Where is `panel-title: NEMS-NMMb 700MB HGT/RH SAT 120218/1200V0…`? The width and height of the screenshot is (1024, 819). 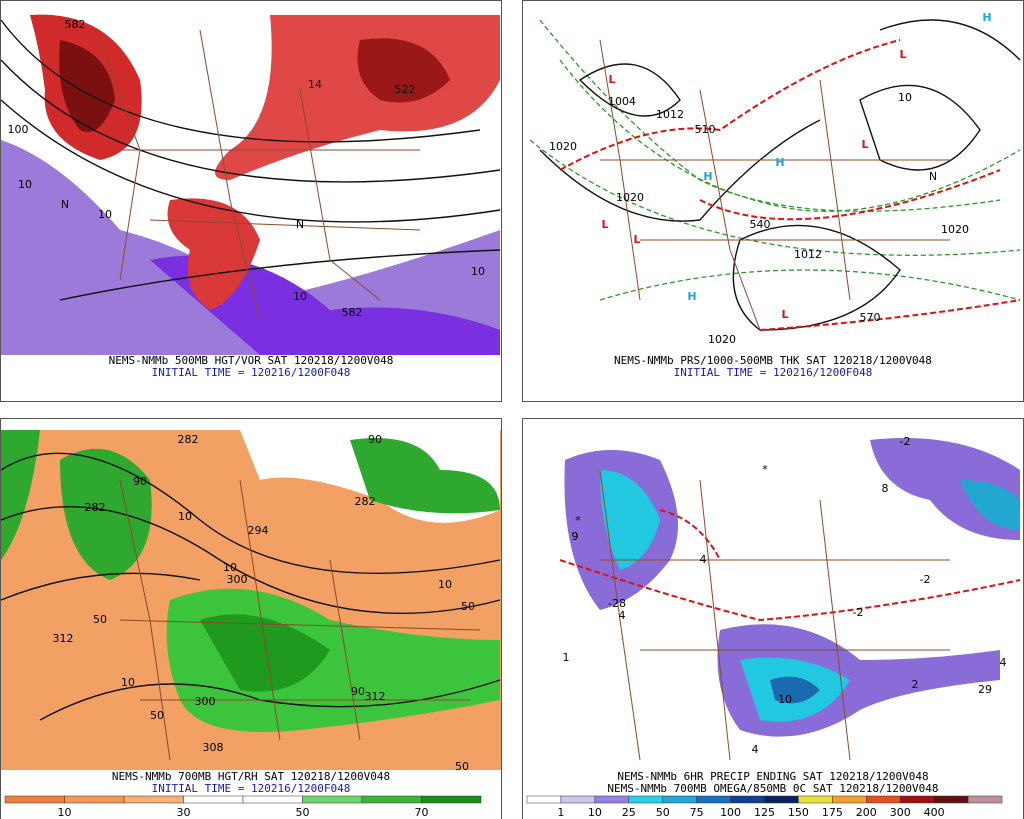
panel-title: NEMS-NMMb 700MB HGT/RH SAT 120218/1200V0… is located at coordinates (251, 776).